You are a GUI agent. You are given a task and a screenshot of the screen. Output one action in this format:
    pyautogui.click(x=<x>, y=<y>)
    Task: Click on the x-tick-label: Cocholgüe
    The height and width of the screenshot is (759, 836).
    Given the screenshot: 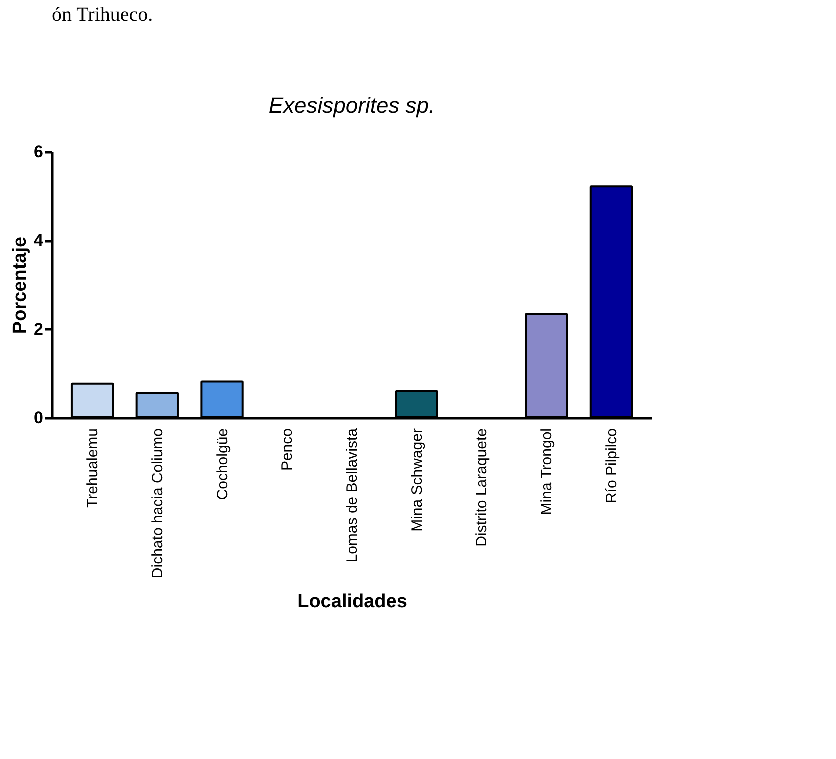 What is the action you would take?
    pyautogui.click(x=223, y=464)
    